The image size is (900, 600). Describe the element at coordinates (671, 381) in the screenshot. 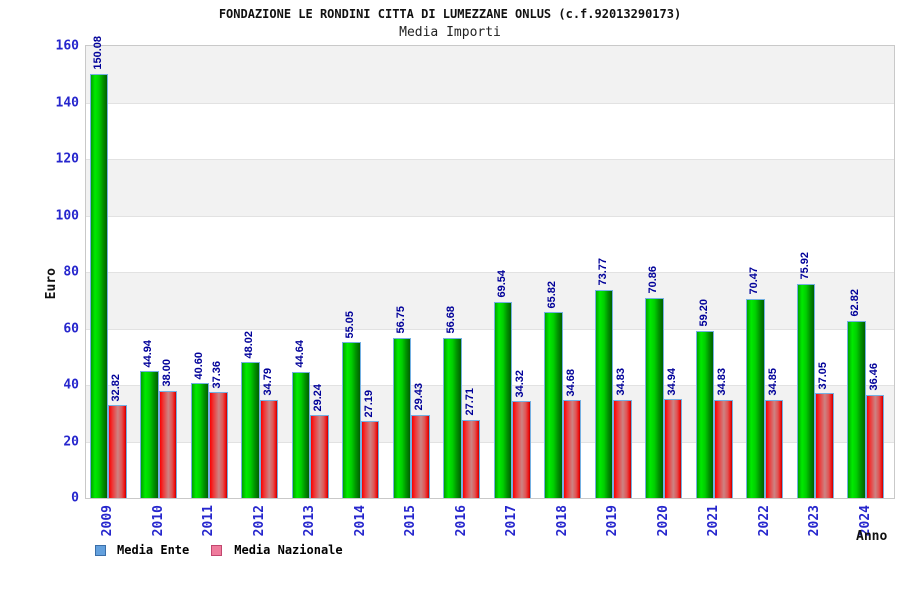

I see `bar-value-label: 34.94` at that location.